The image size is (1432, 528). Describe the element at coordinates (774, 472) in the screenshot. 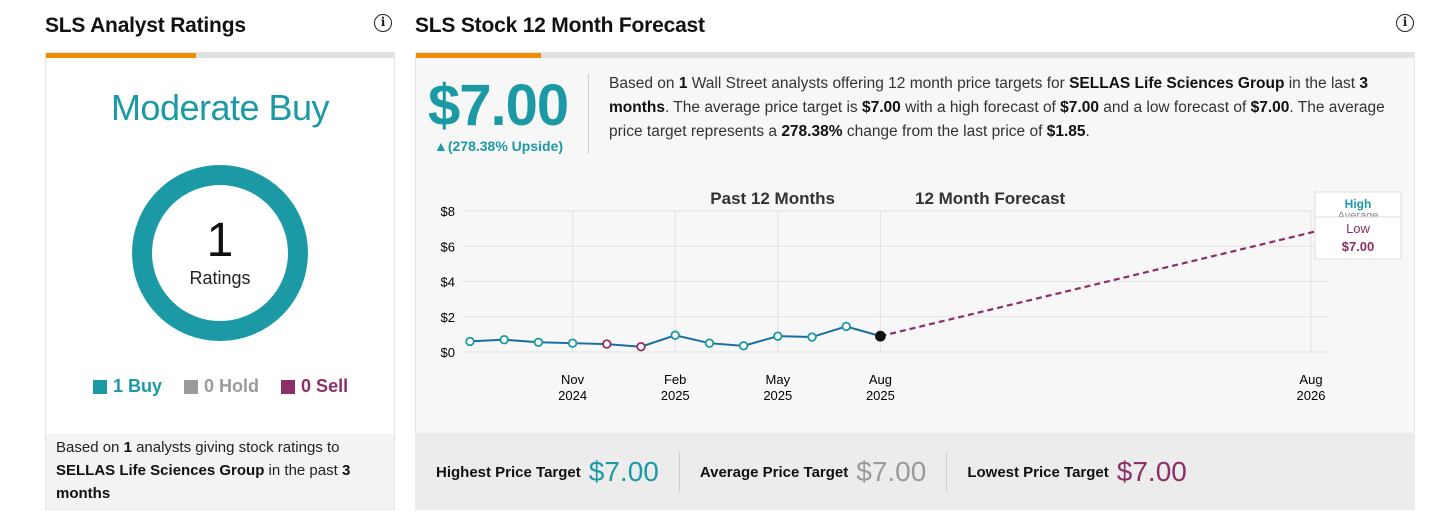

I see `average-label: Average Price Target` at that location.